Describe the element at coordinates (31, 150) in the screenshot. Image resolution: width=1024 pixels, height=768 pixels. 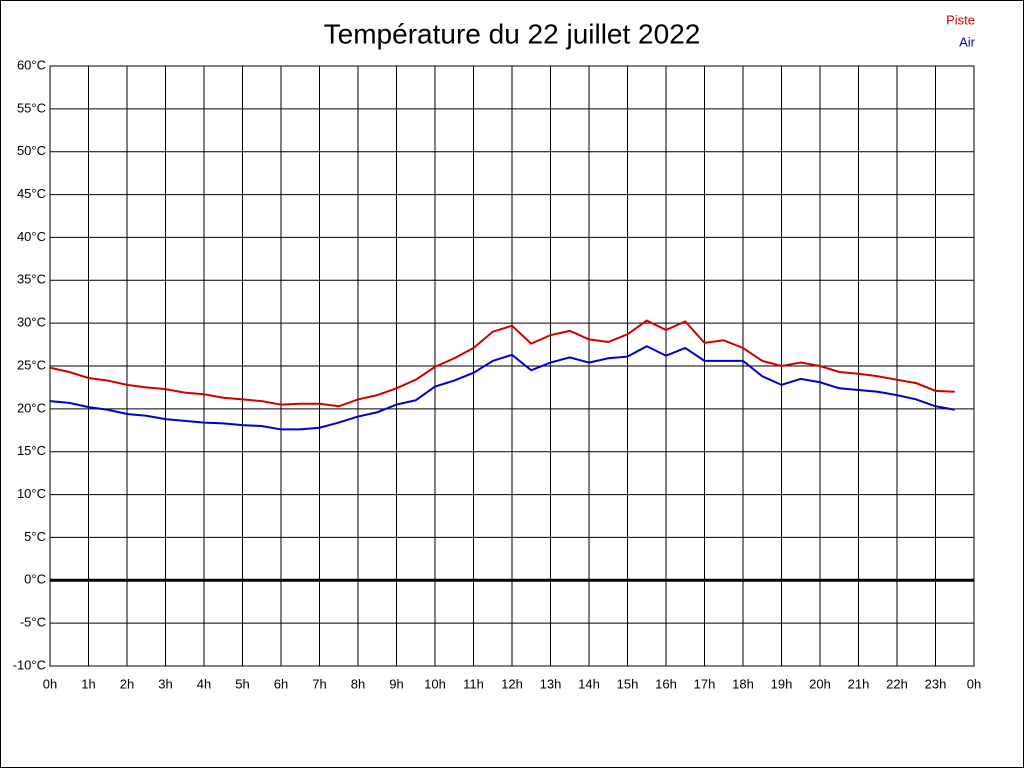
I see `y-tick-label: 50°C` at that location.